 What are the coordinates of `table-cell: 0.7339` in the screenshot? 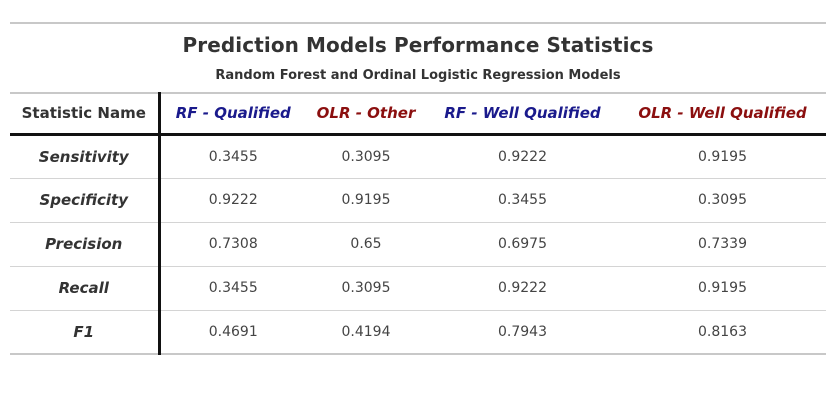 It's located at (722, 244).